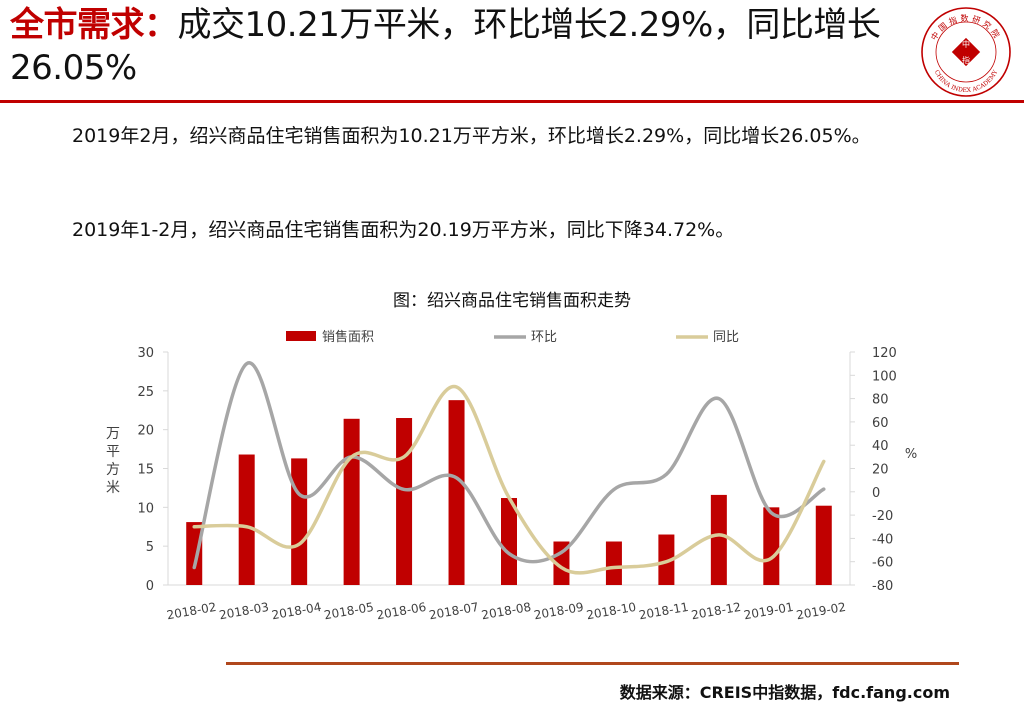 This screenshot has height=709, width=1024. What do you see at coordinates (884, 376) in the screenshot?
I see `y2-tick-label: 100` at bounding box center [884, 376].